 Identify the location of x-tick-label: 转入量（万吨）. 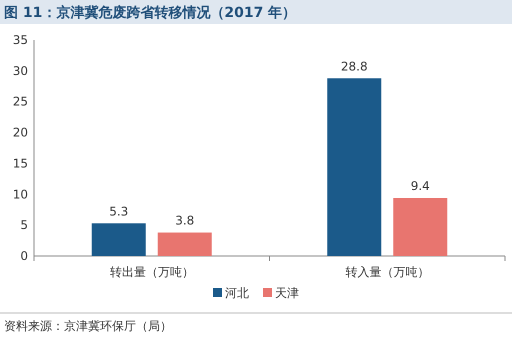
(387, 272).